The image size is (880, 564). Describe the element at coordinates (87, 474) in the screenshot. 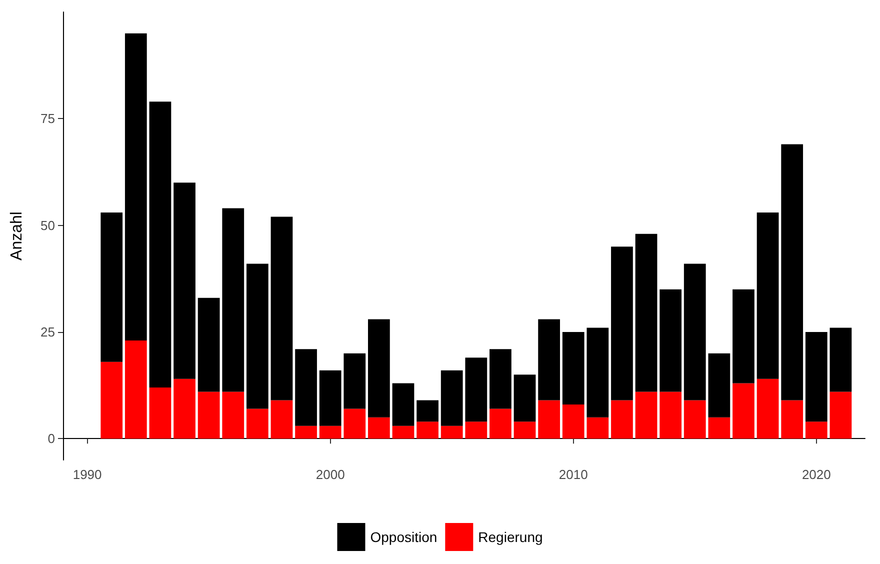

I see `x-tick-label: 1990` at that location.